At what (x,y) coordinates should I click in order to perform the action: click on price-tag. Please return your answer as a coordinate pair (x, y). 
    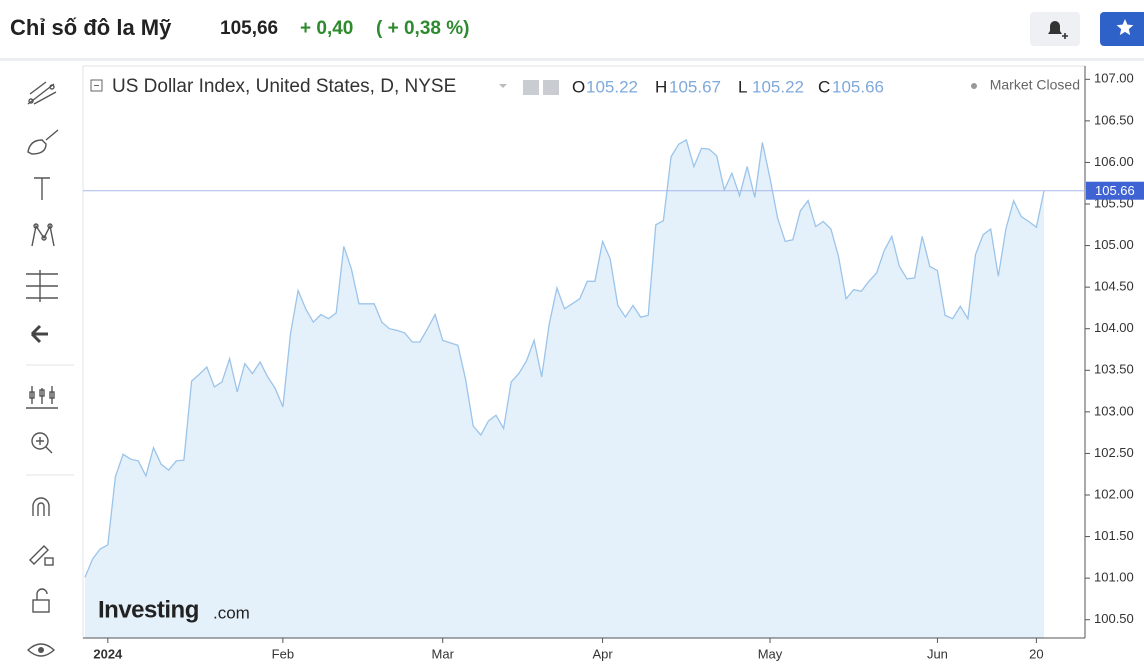
    Looking at the image, I should click on (1115, 190).